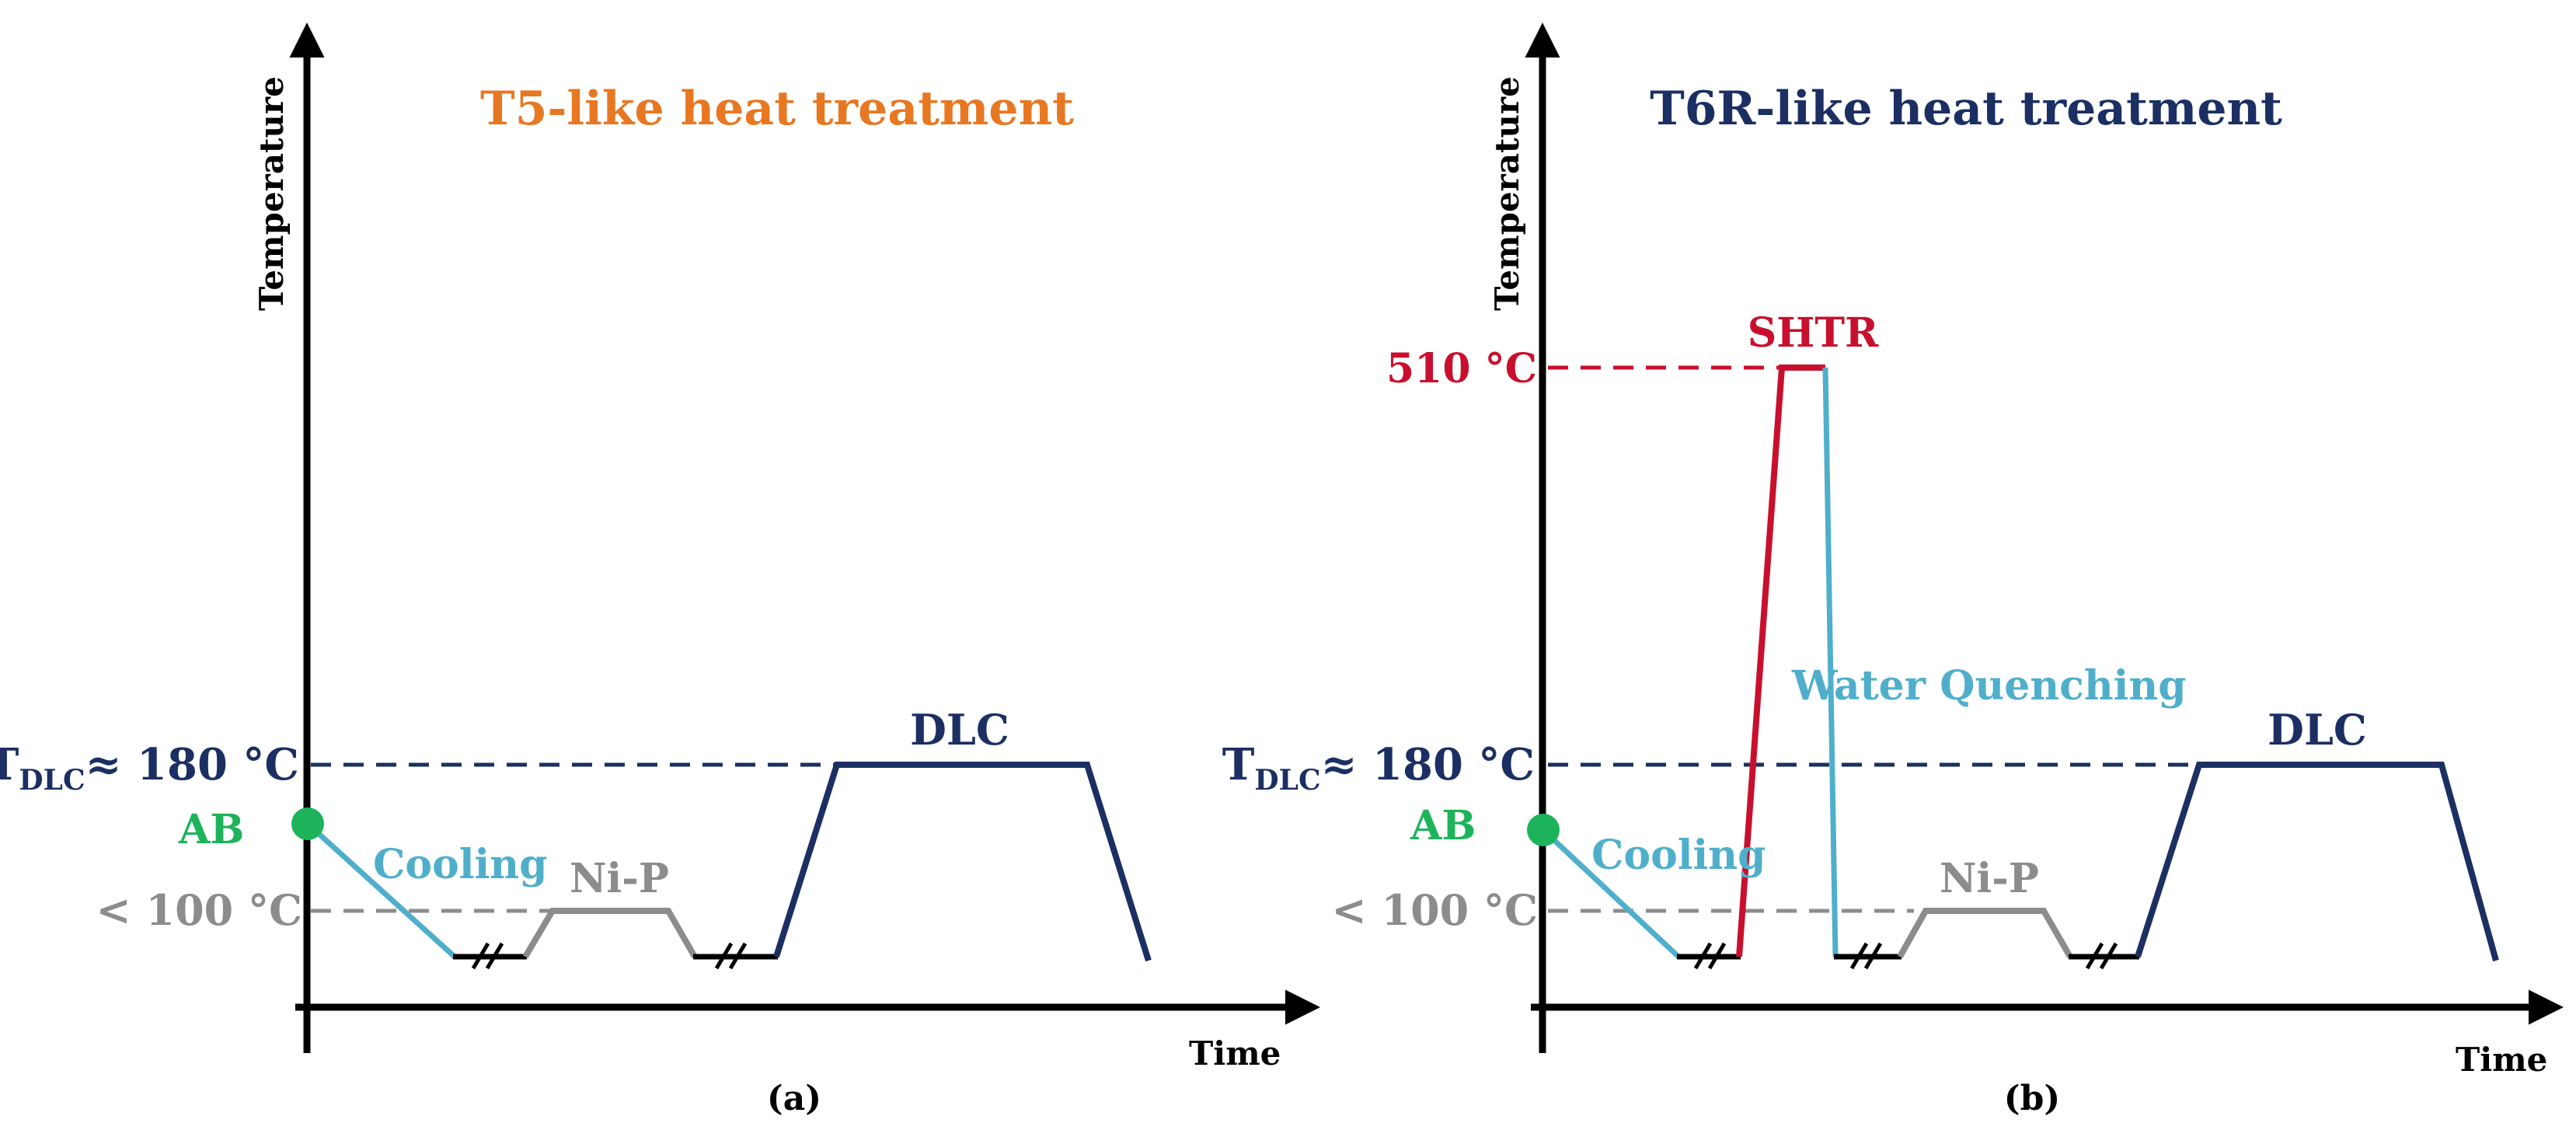 The image size is (2576, 1137). Describe the element at coordinates (211, 829) in the screenshot. I see `panel-a-ab-label: AB` at that location.